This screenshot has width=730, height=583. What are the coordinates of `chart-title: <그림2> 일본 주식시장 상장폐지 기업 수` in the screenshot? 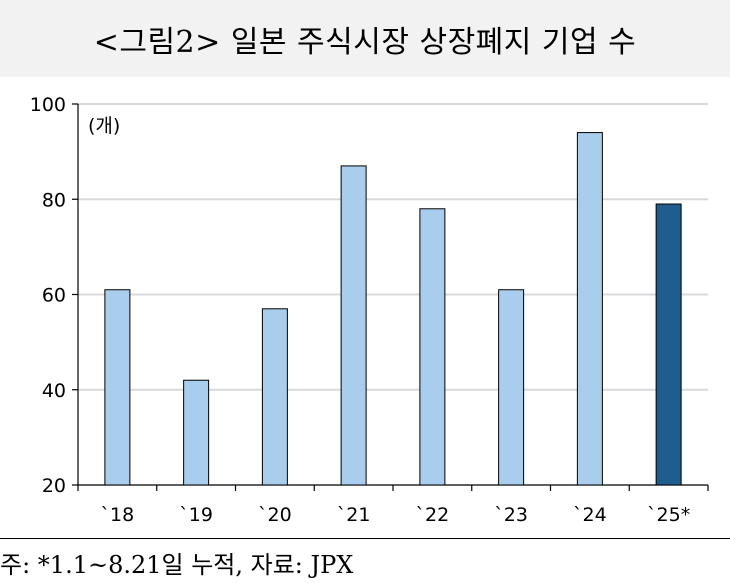 It's located at (365, 42).